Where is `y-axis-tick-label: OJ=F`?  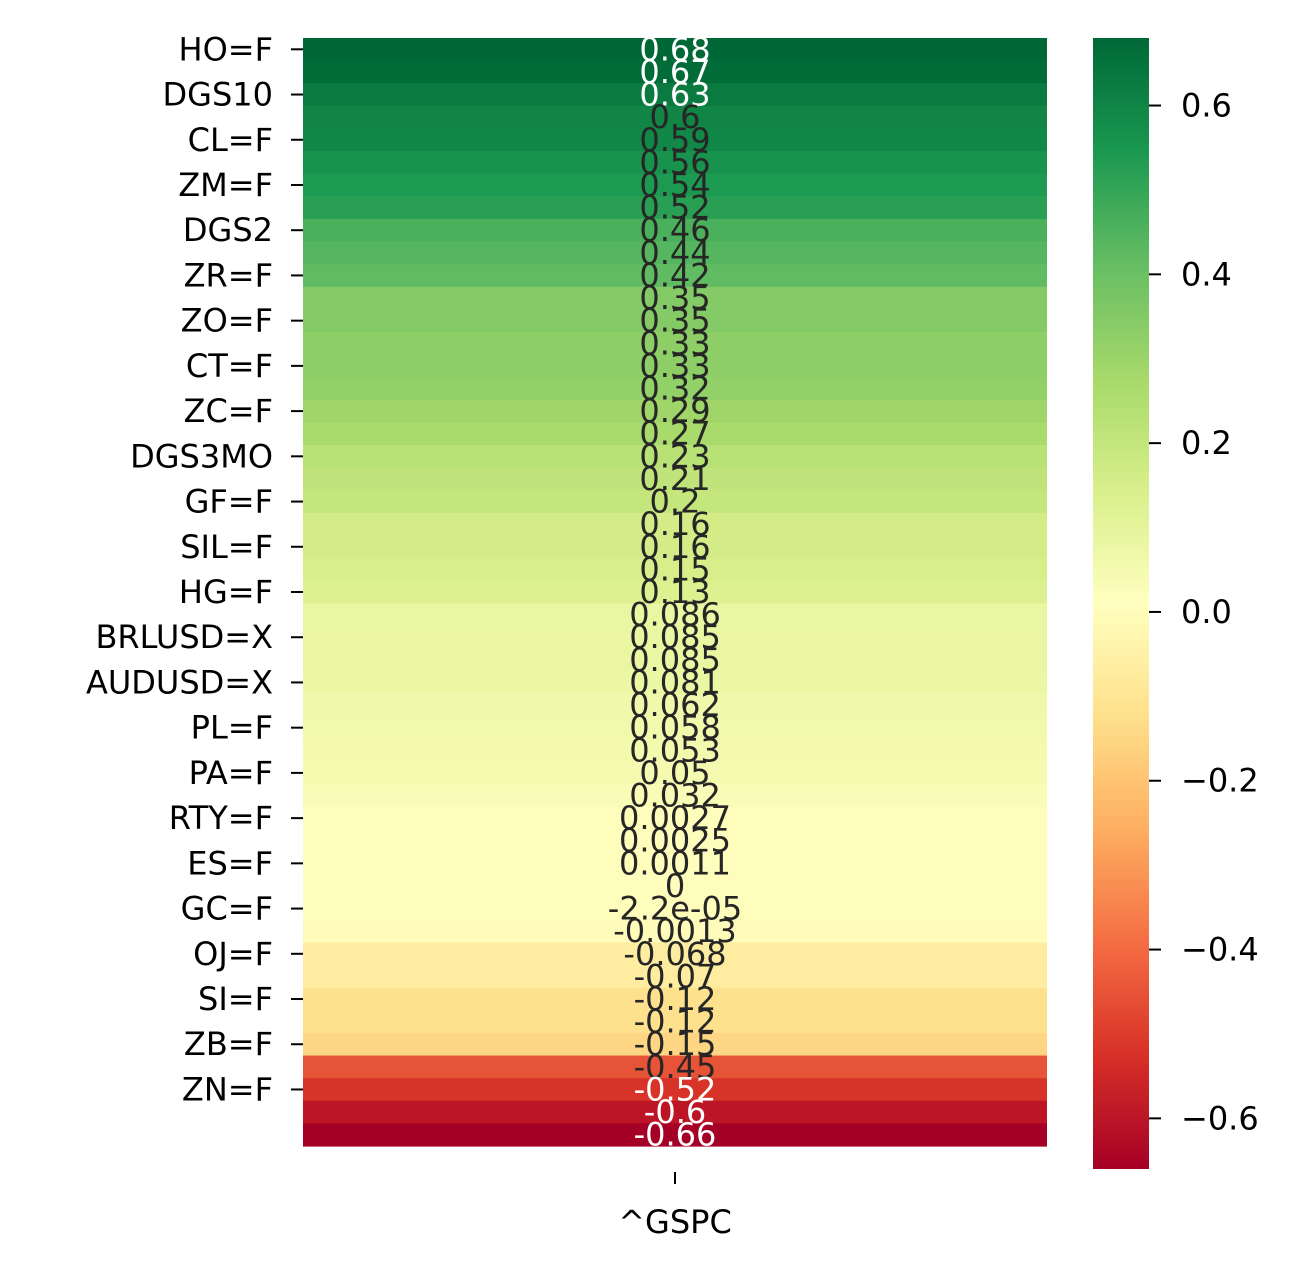 y-axis-tick-label: OJ=F is located at coordinates (233, 954).